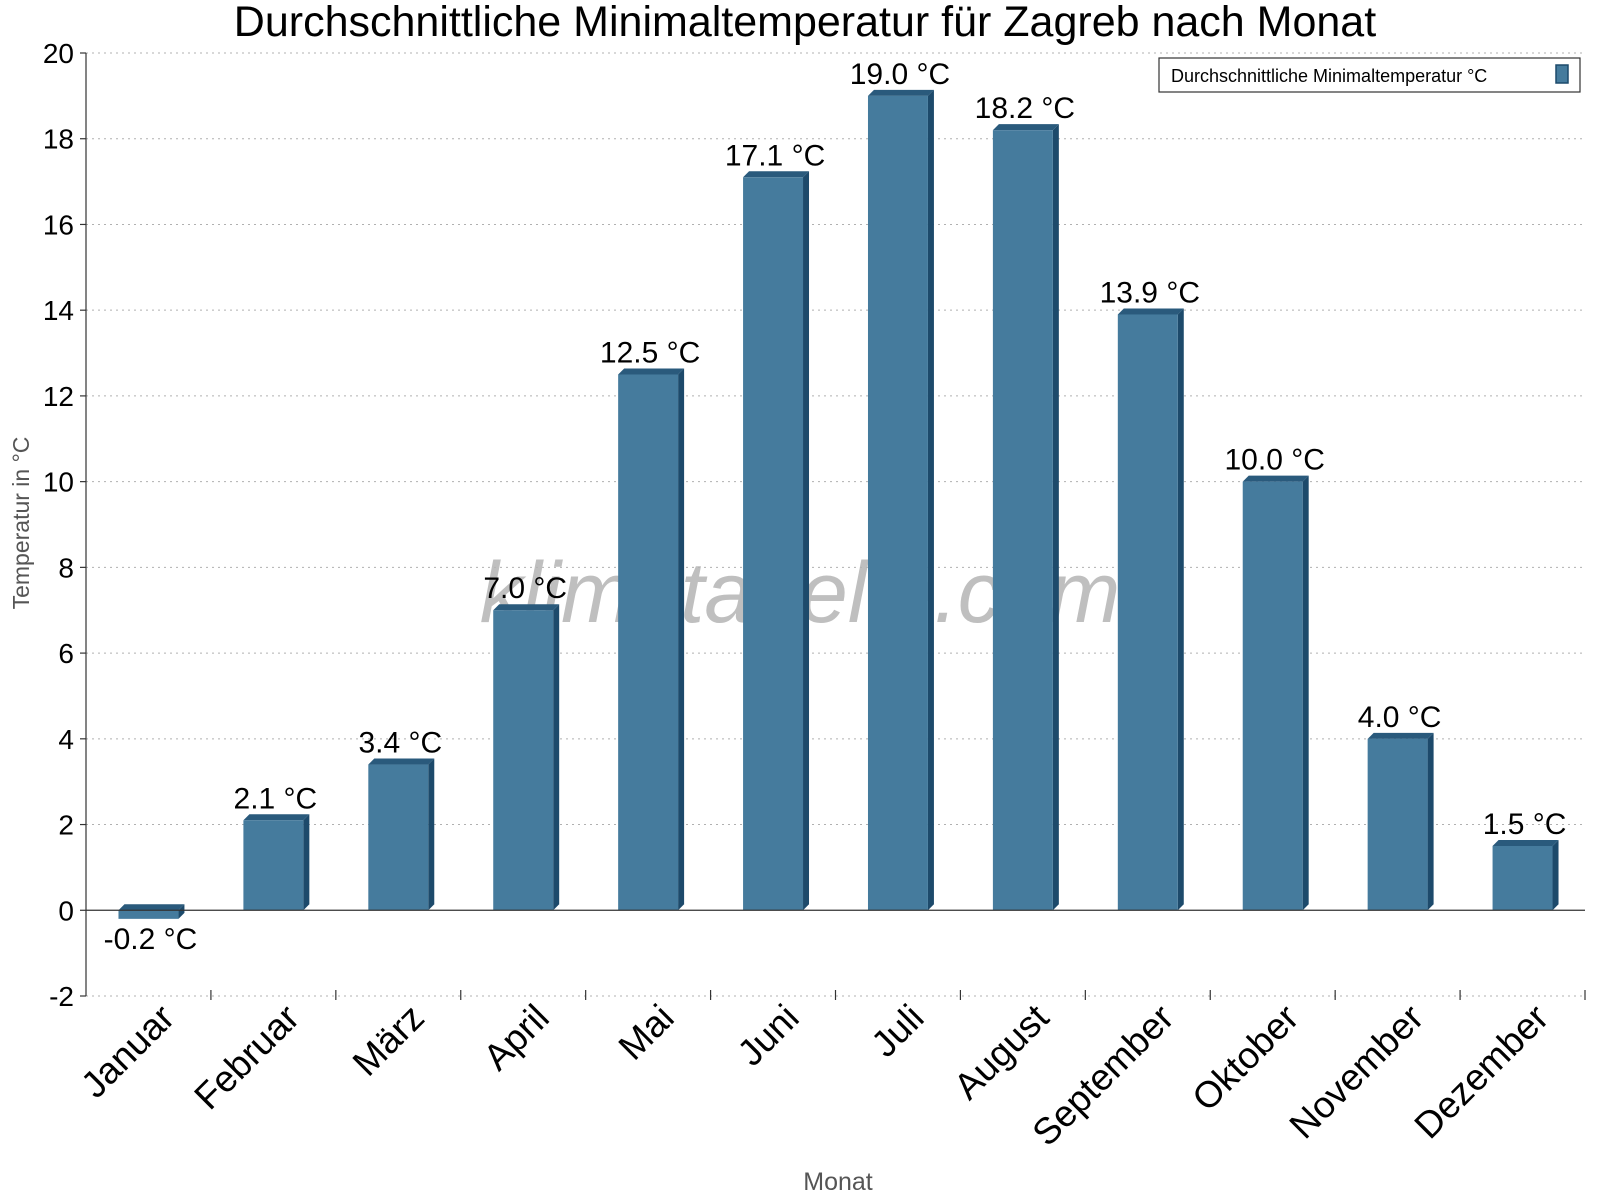  Describe the element at coordinates (525, 588) in the screenshot. I see `data-label: 7.0 °C` at that location.